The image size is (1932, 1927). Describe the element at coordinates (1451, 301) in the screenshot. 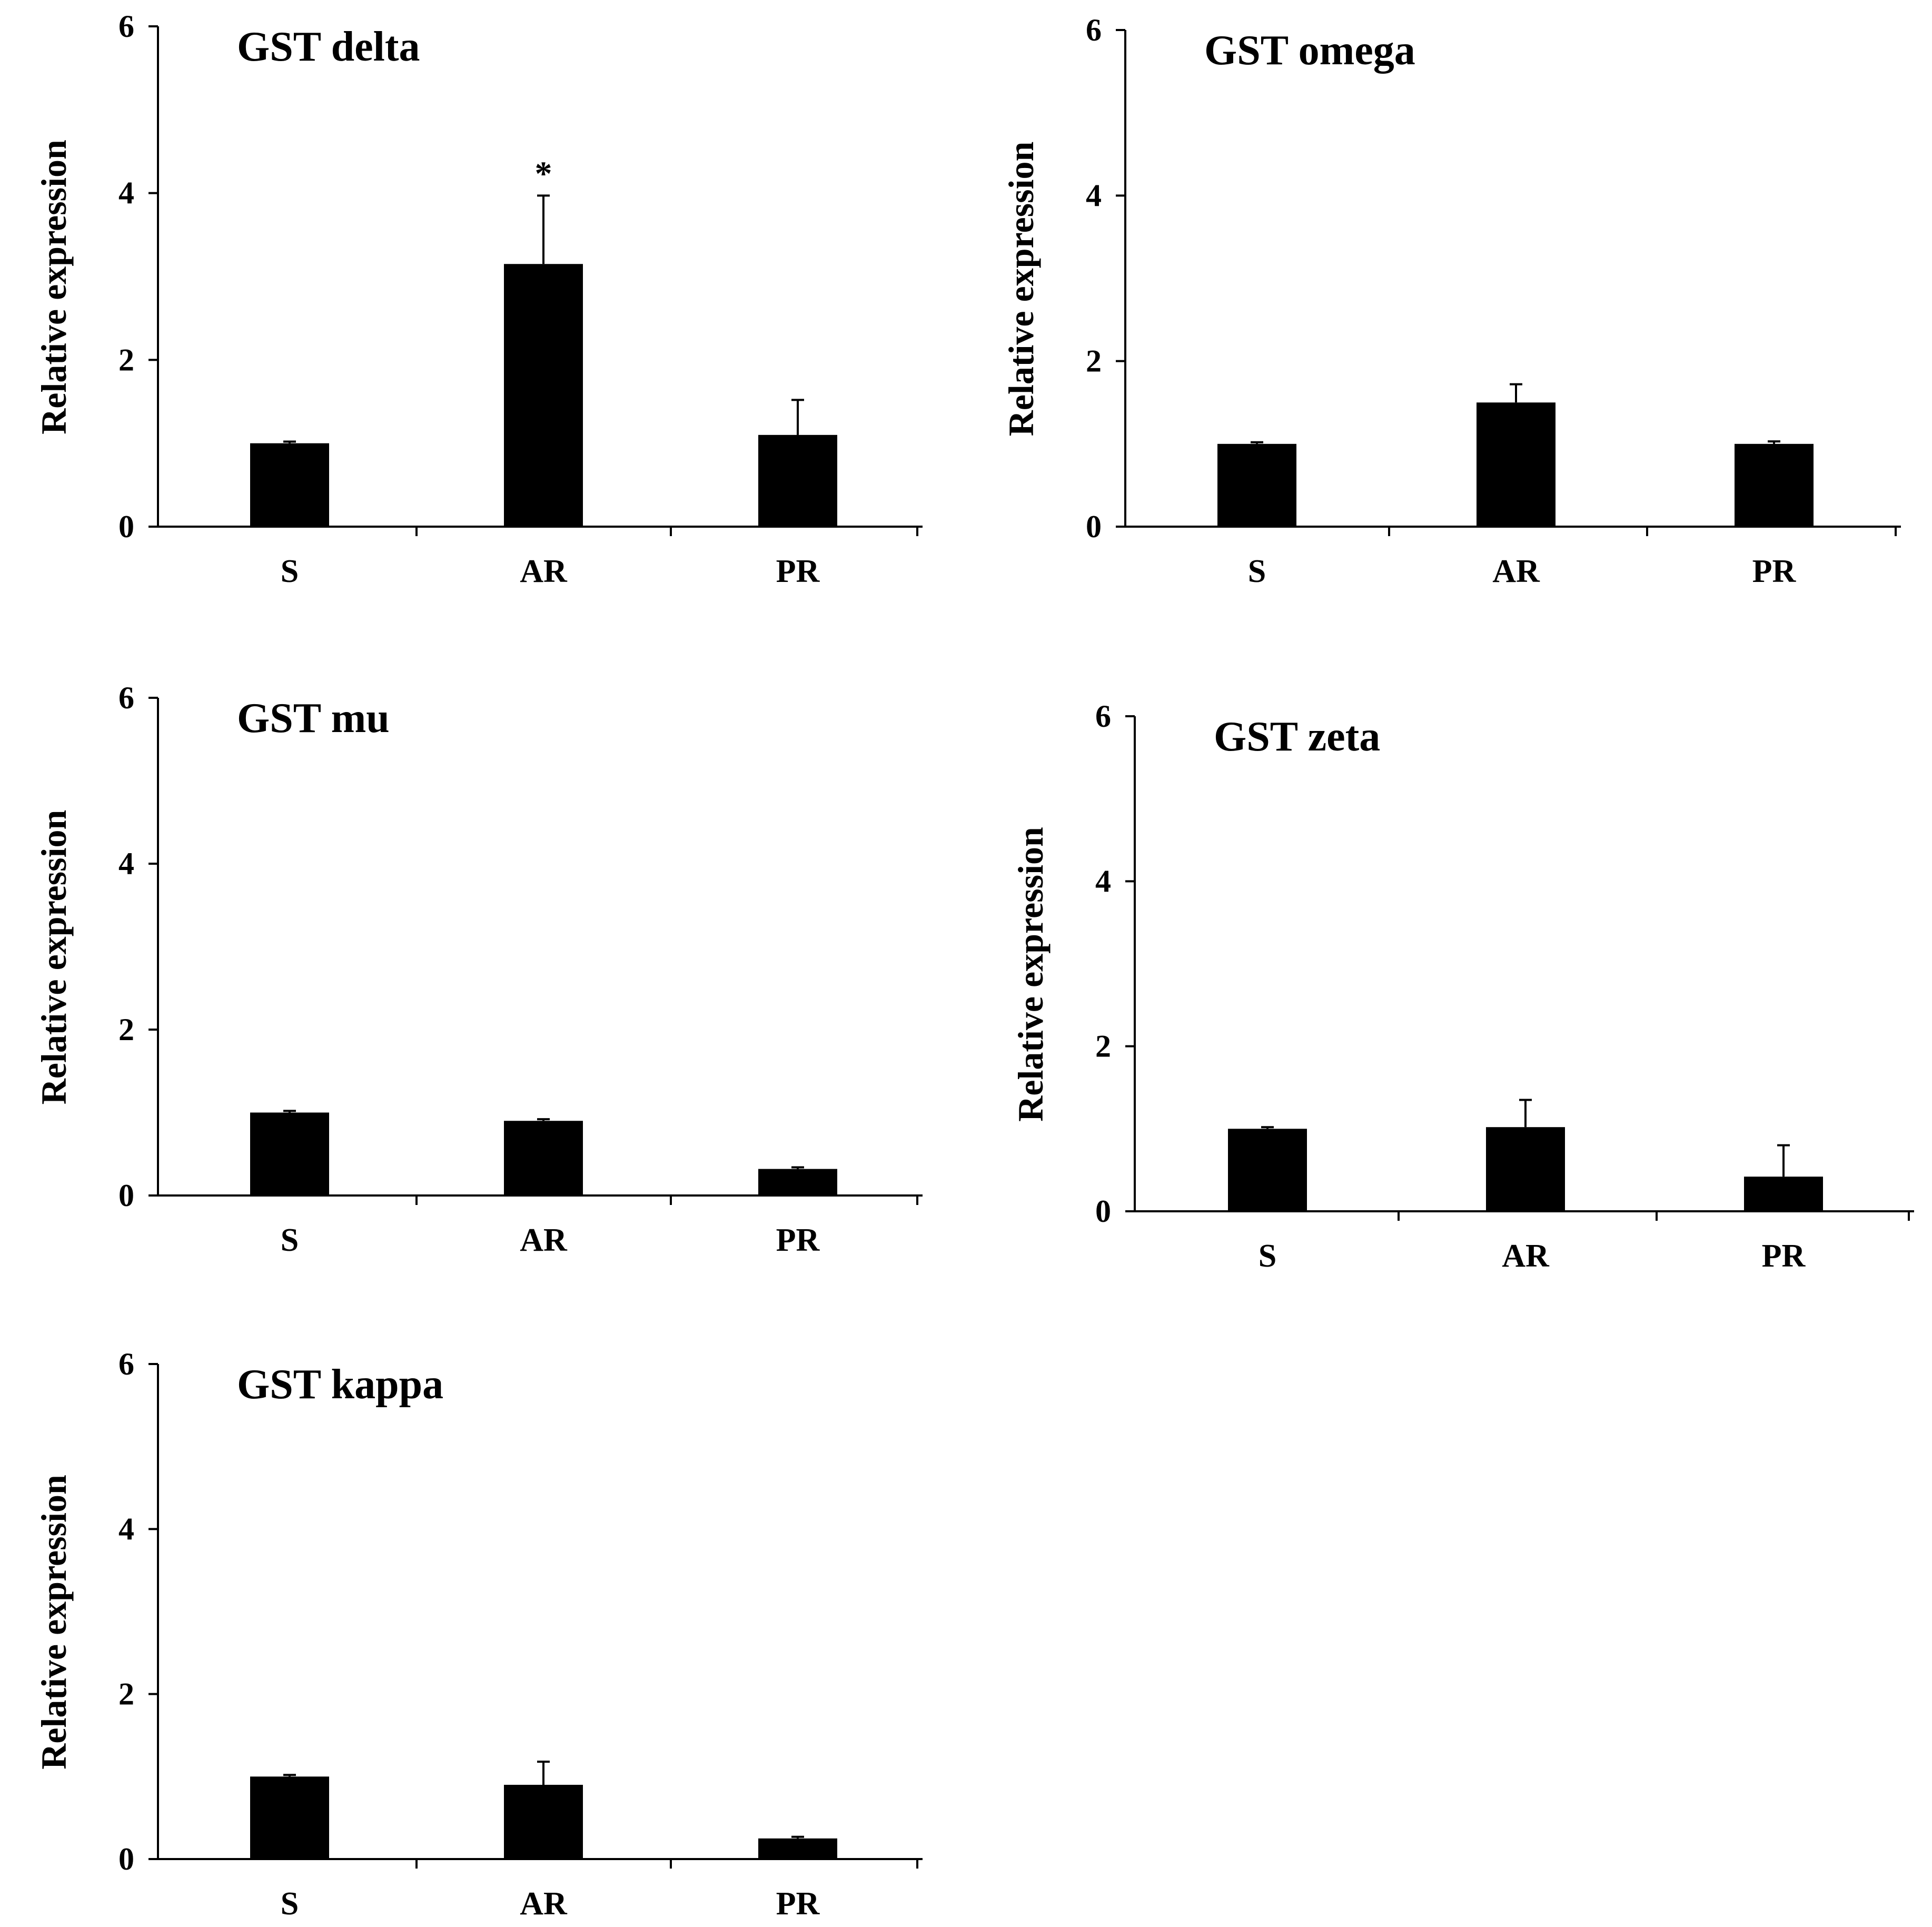

I see `chart-panel-gst-omega: 0 2 4 6 S AR PR GST omega Relative expression` at that location.